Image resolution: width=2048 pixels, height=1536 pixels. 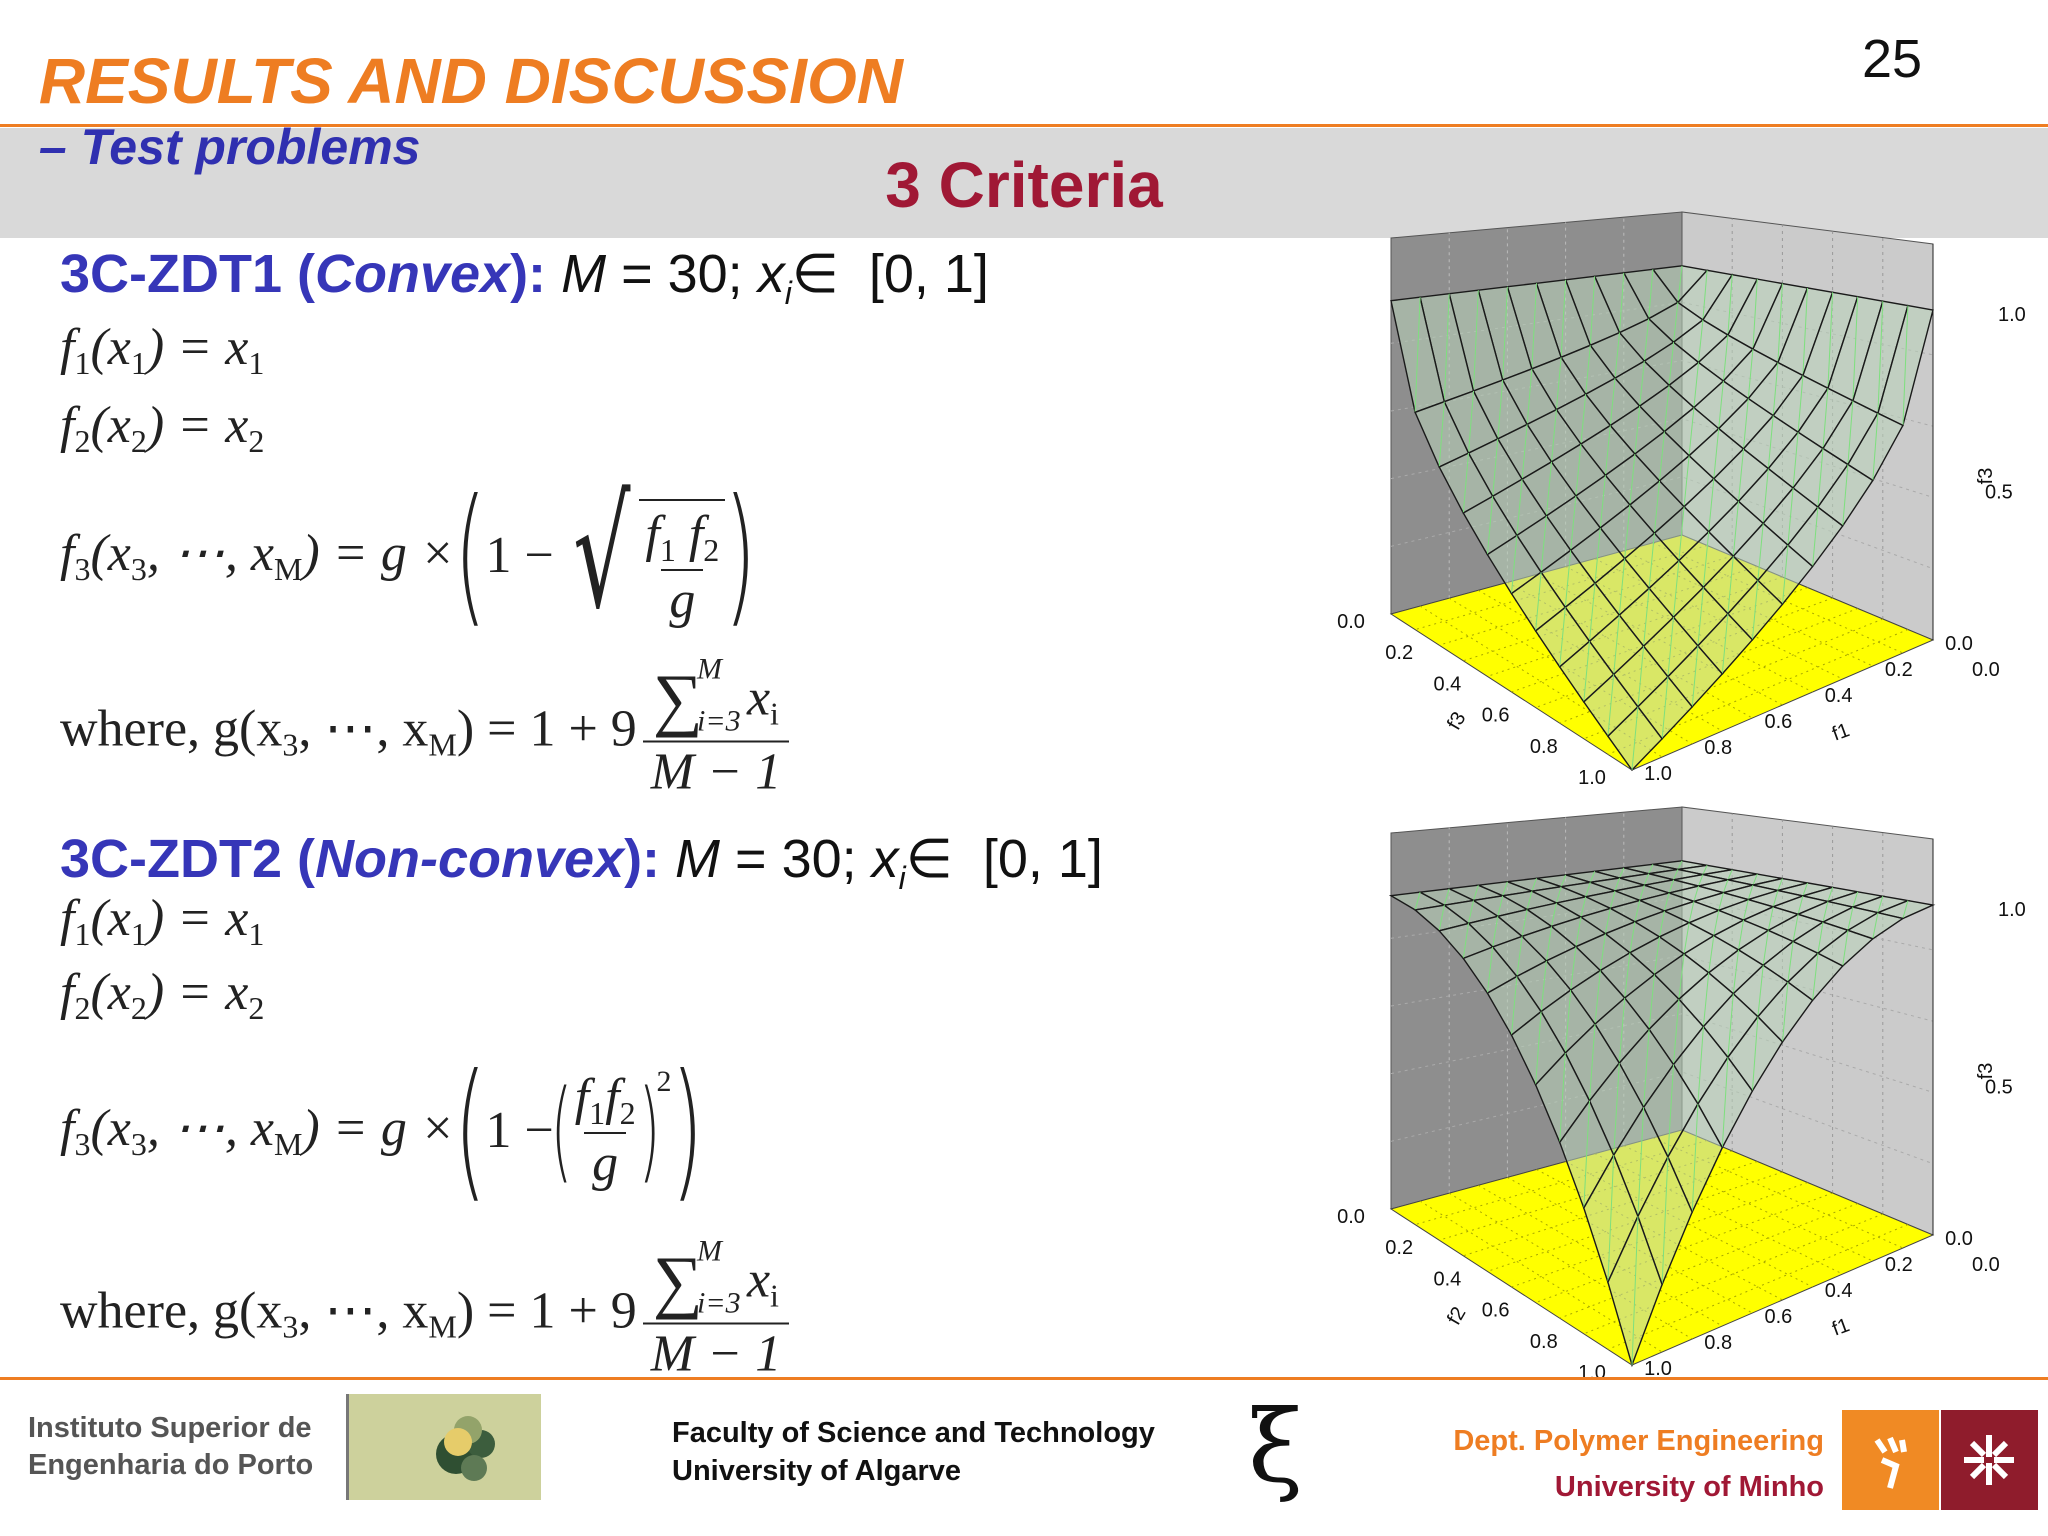 What do you see at coordinates (470, 859) in the screenshot?
I see `problem-qualifier: Non-convex` at bounding box center [470, 859].